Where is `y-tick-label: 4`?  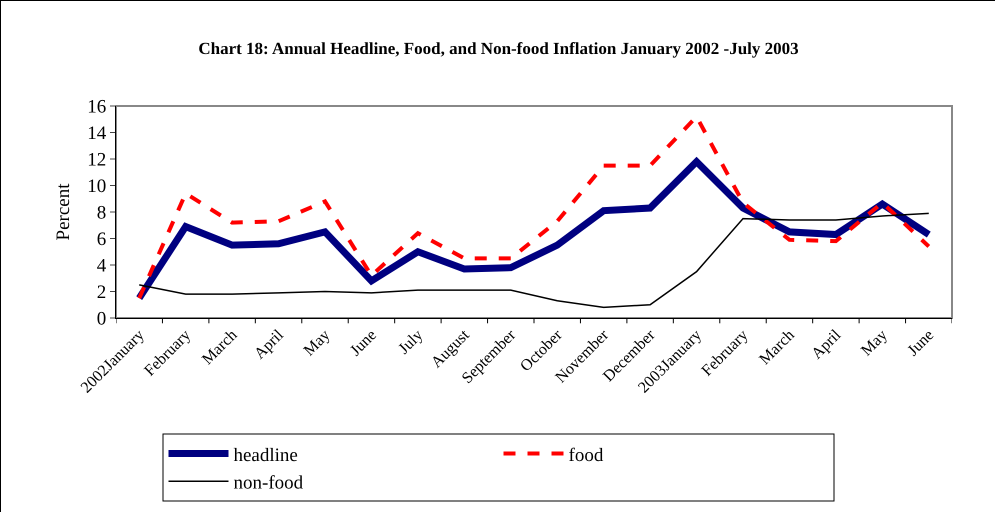 y-tick-label: 4 is located at coordinates (101, 266).